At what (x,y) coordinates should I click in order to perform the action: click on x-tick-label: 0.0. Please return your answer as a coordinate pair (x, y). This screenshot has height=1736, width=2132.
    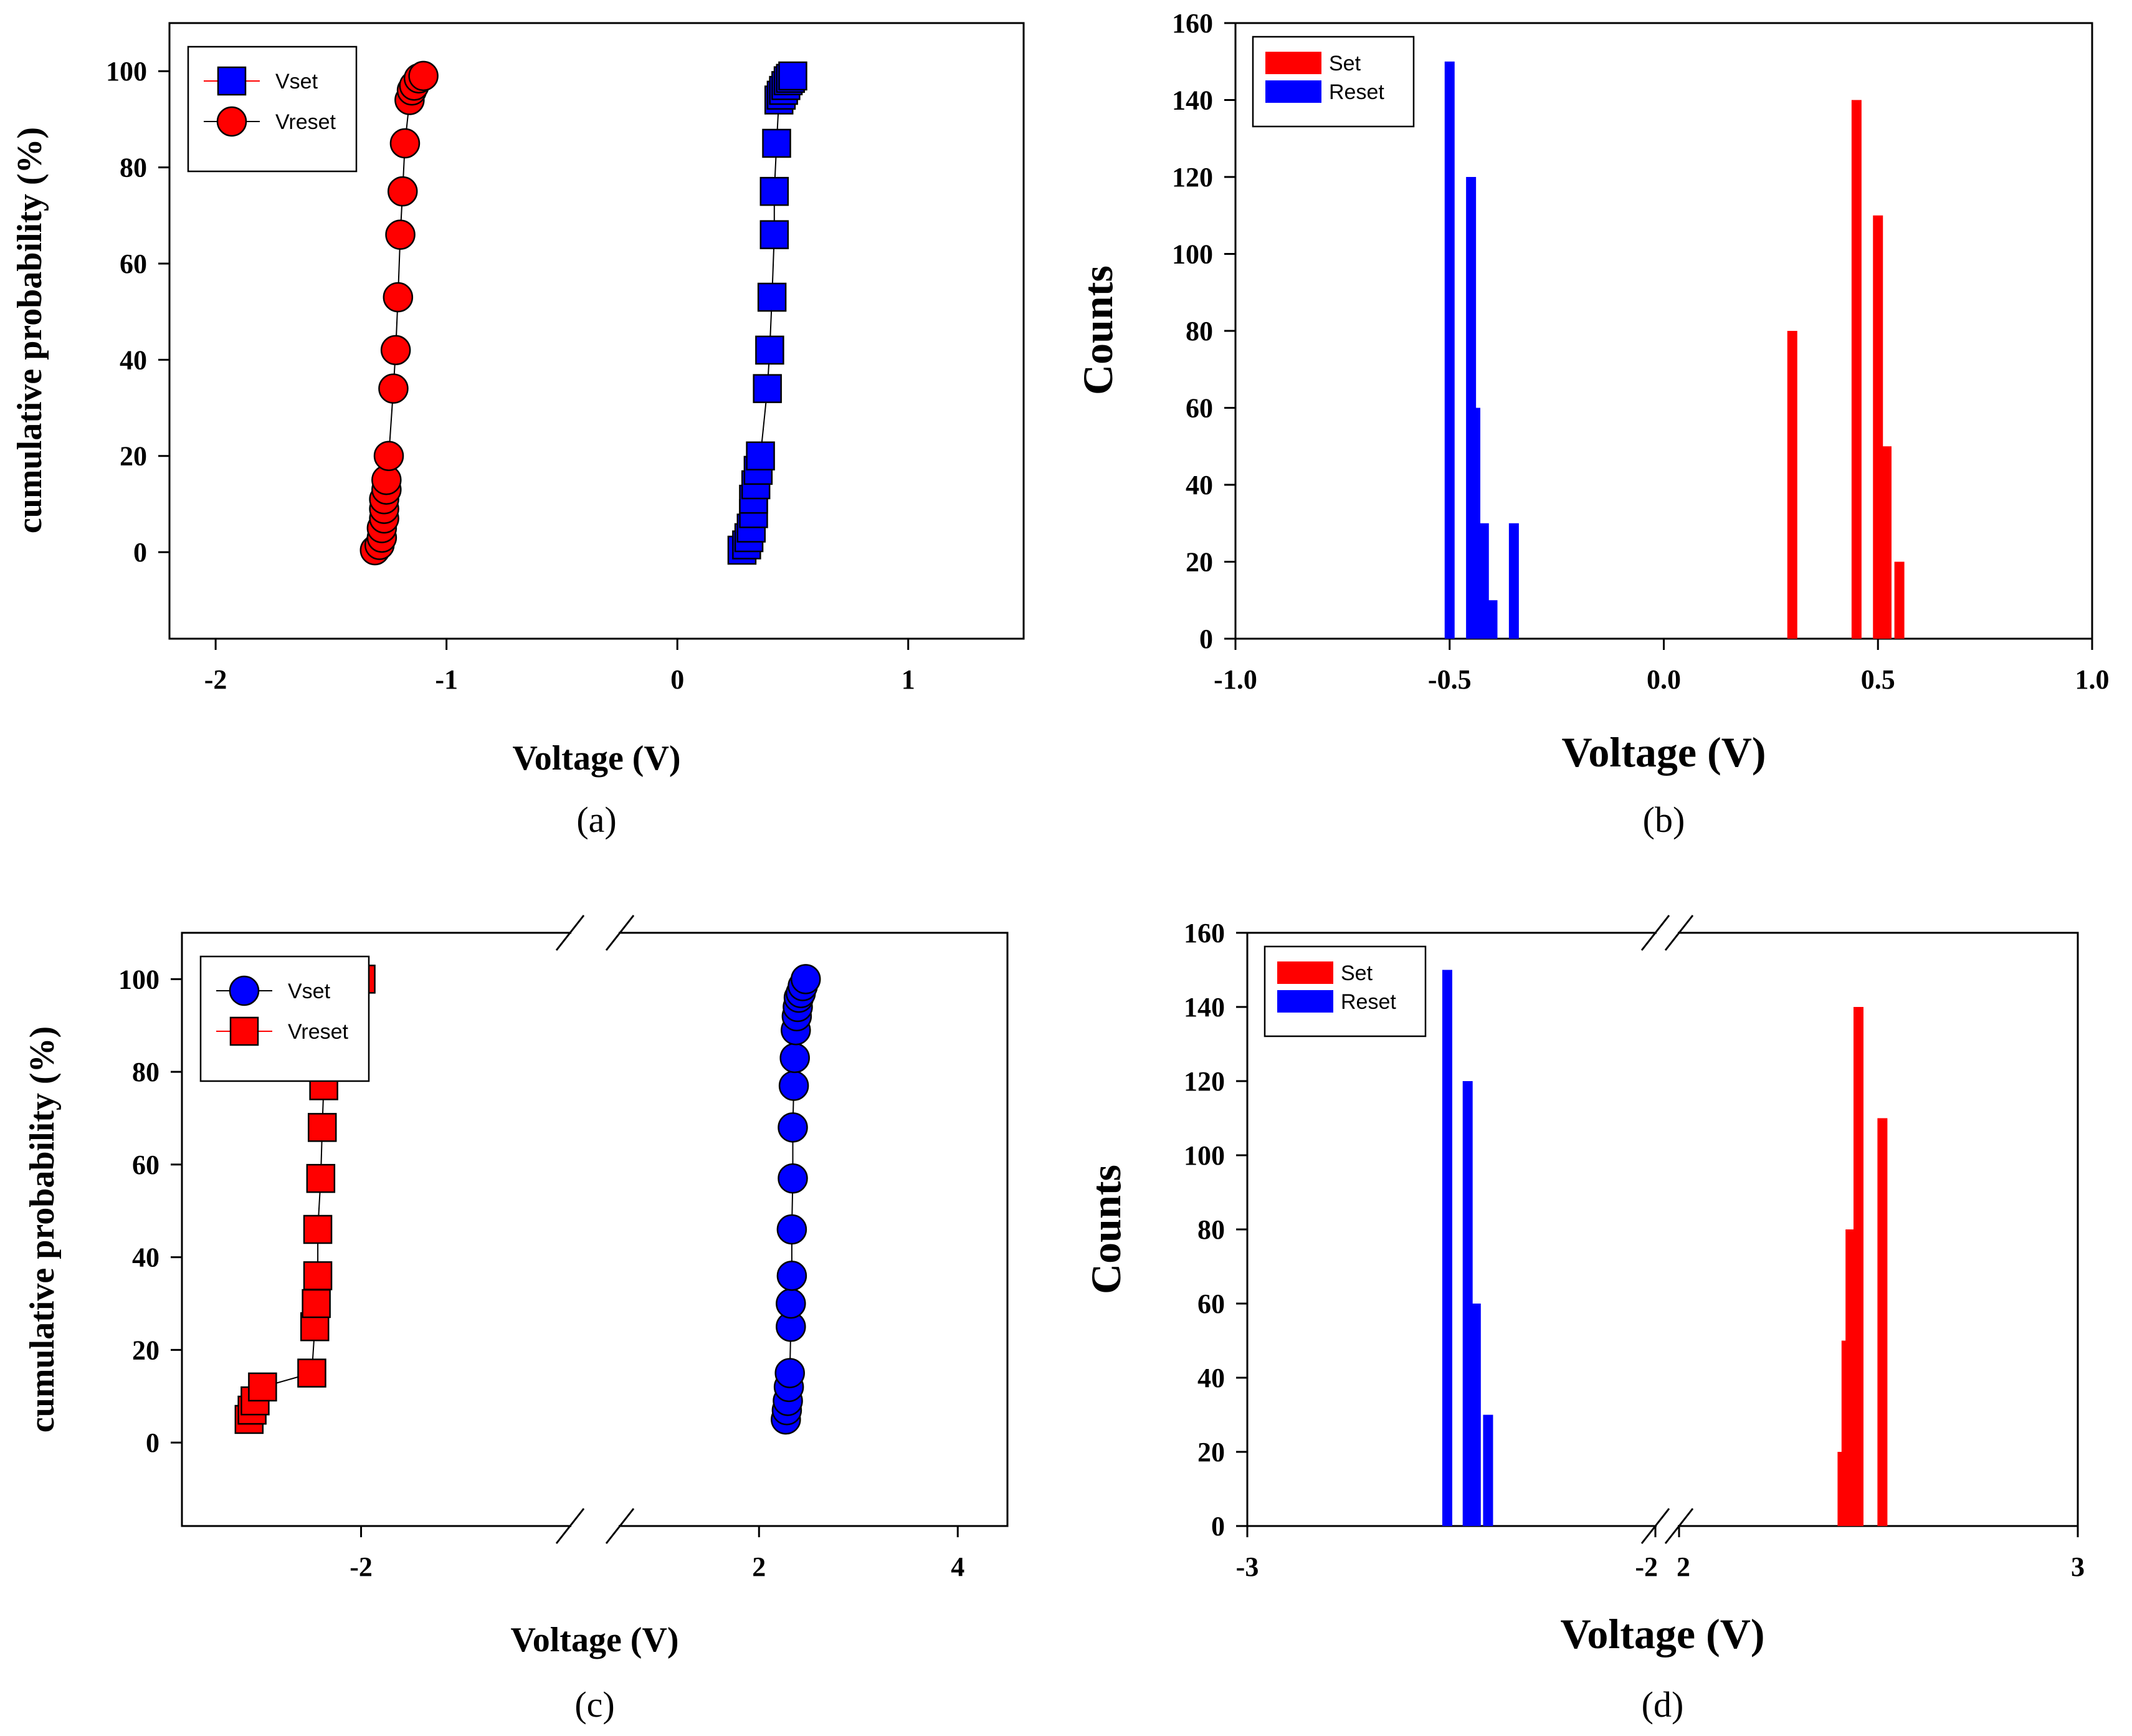
    Looking at the image, I should click on (1664, 679).